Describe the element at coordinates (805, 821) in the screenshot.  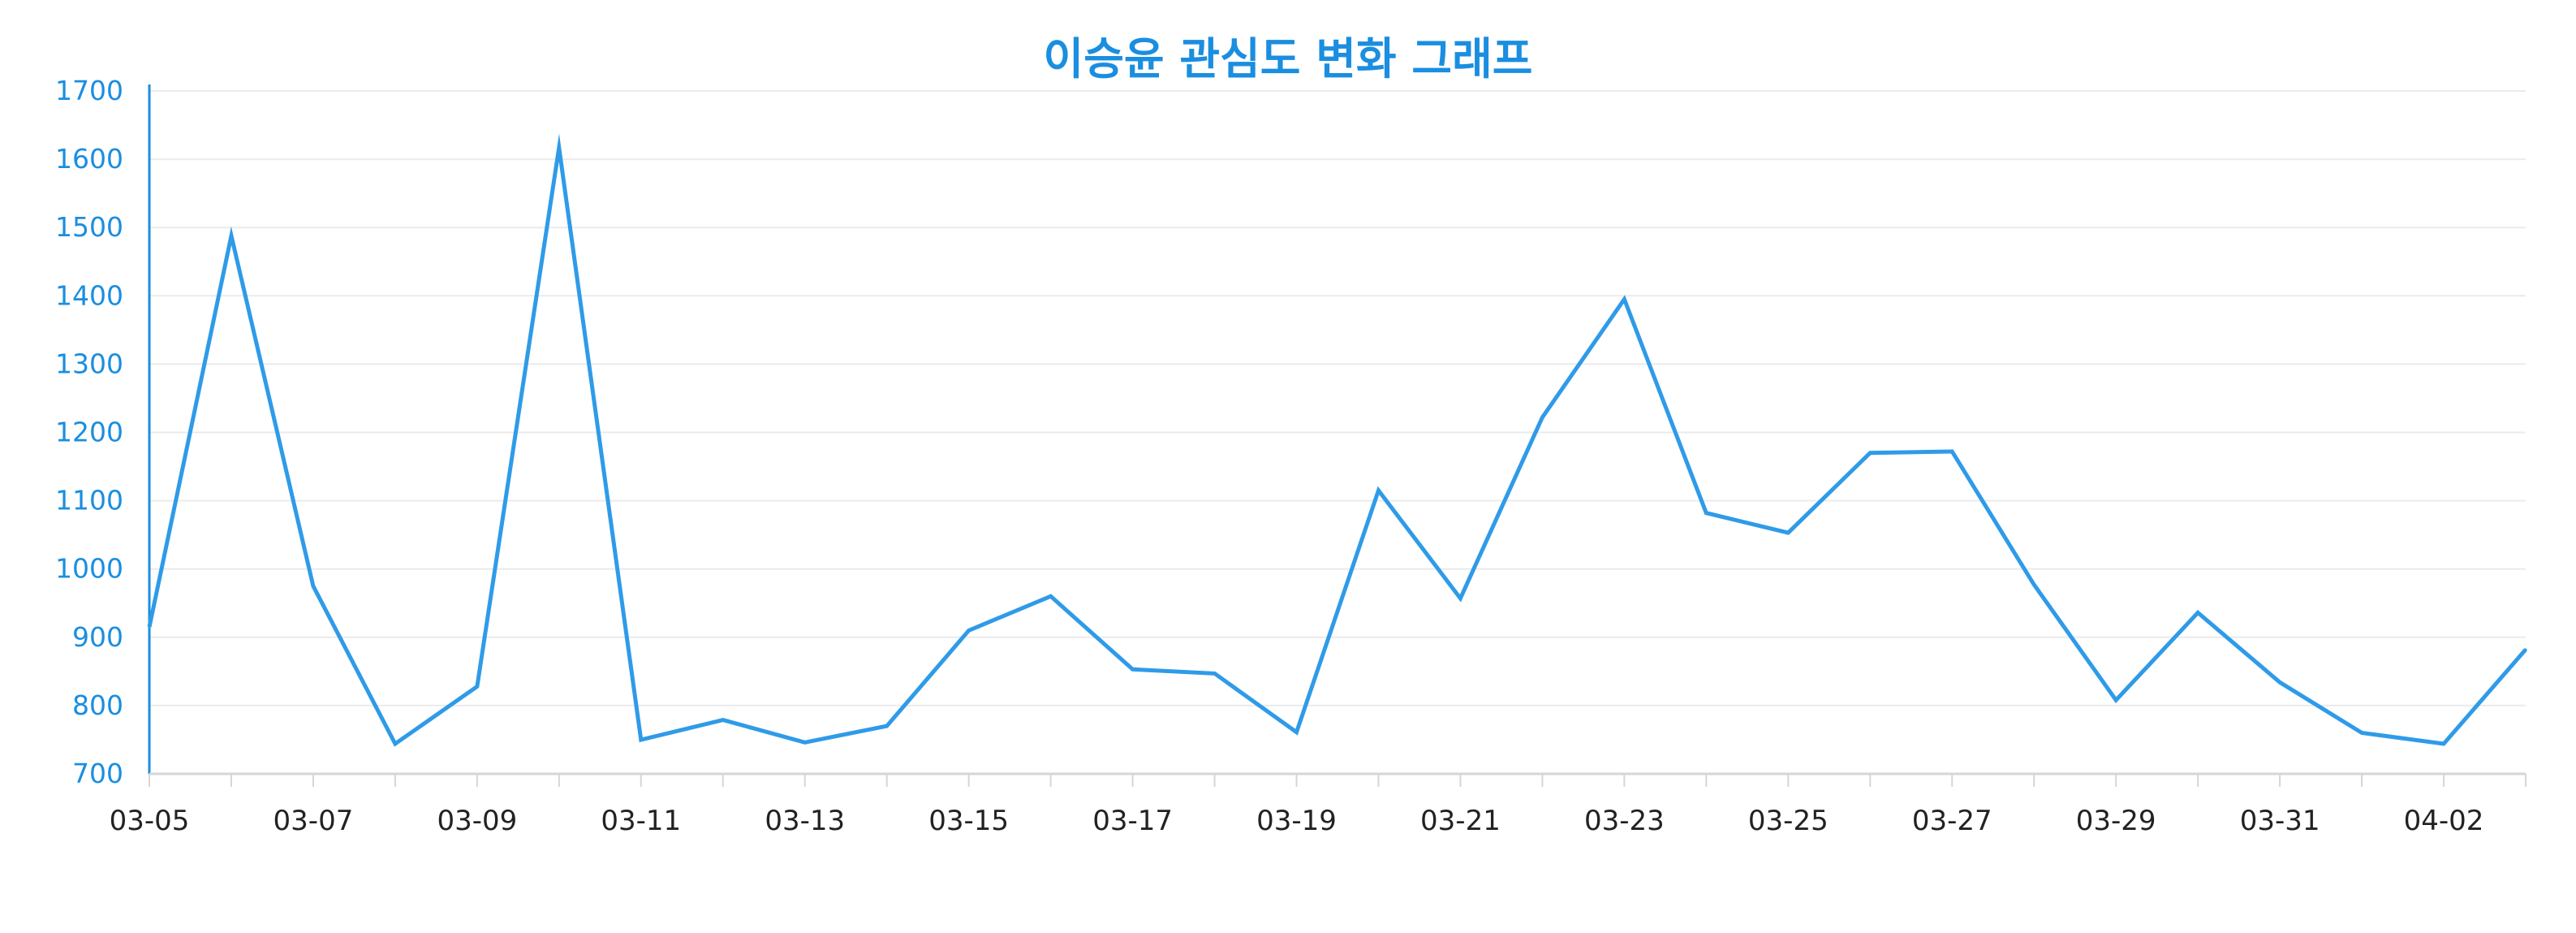
I see `x-tick-label: 03-13` at that location.